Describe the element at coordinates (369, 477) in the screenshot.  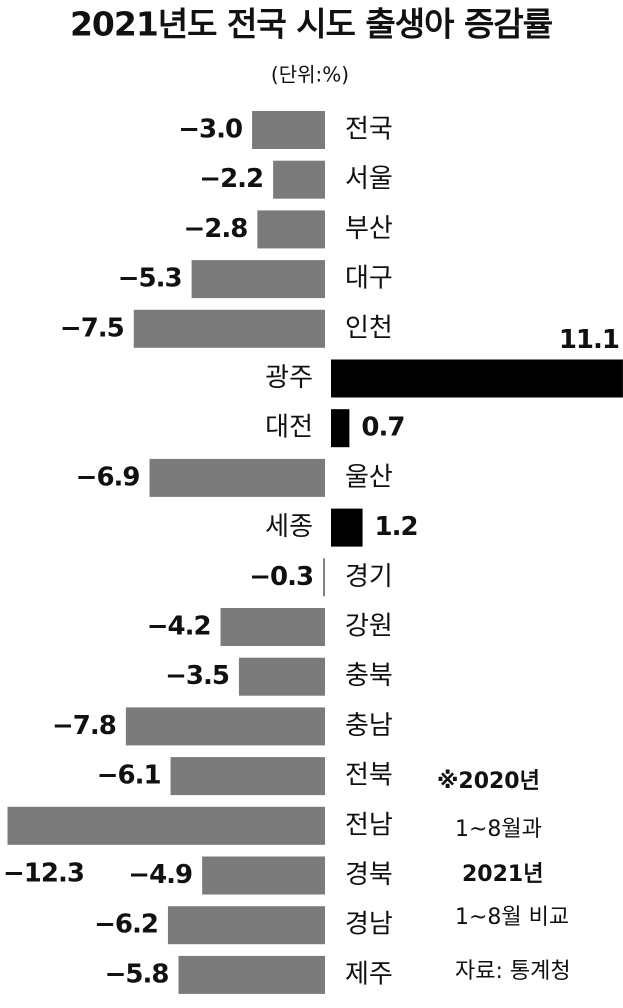
I see `category-label: 울산` at that location.